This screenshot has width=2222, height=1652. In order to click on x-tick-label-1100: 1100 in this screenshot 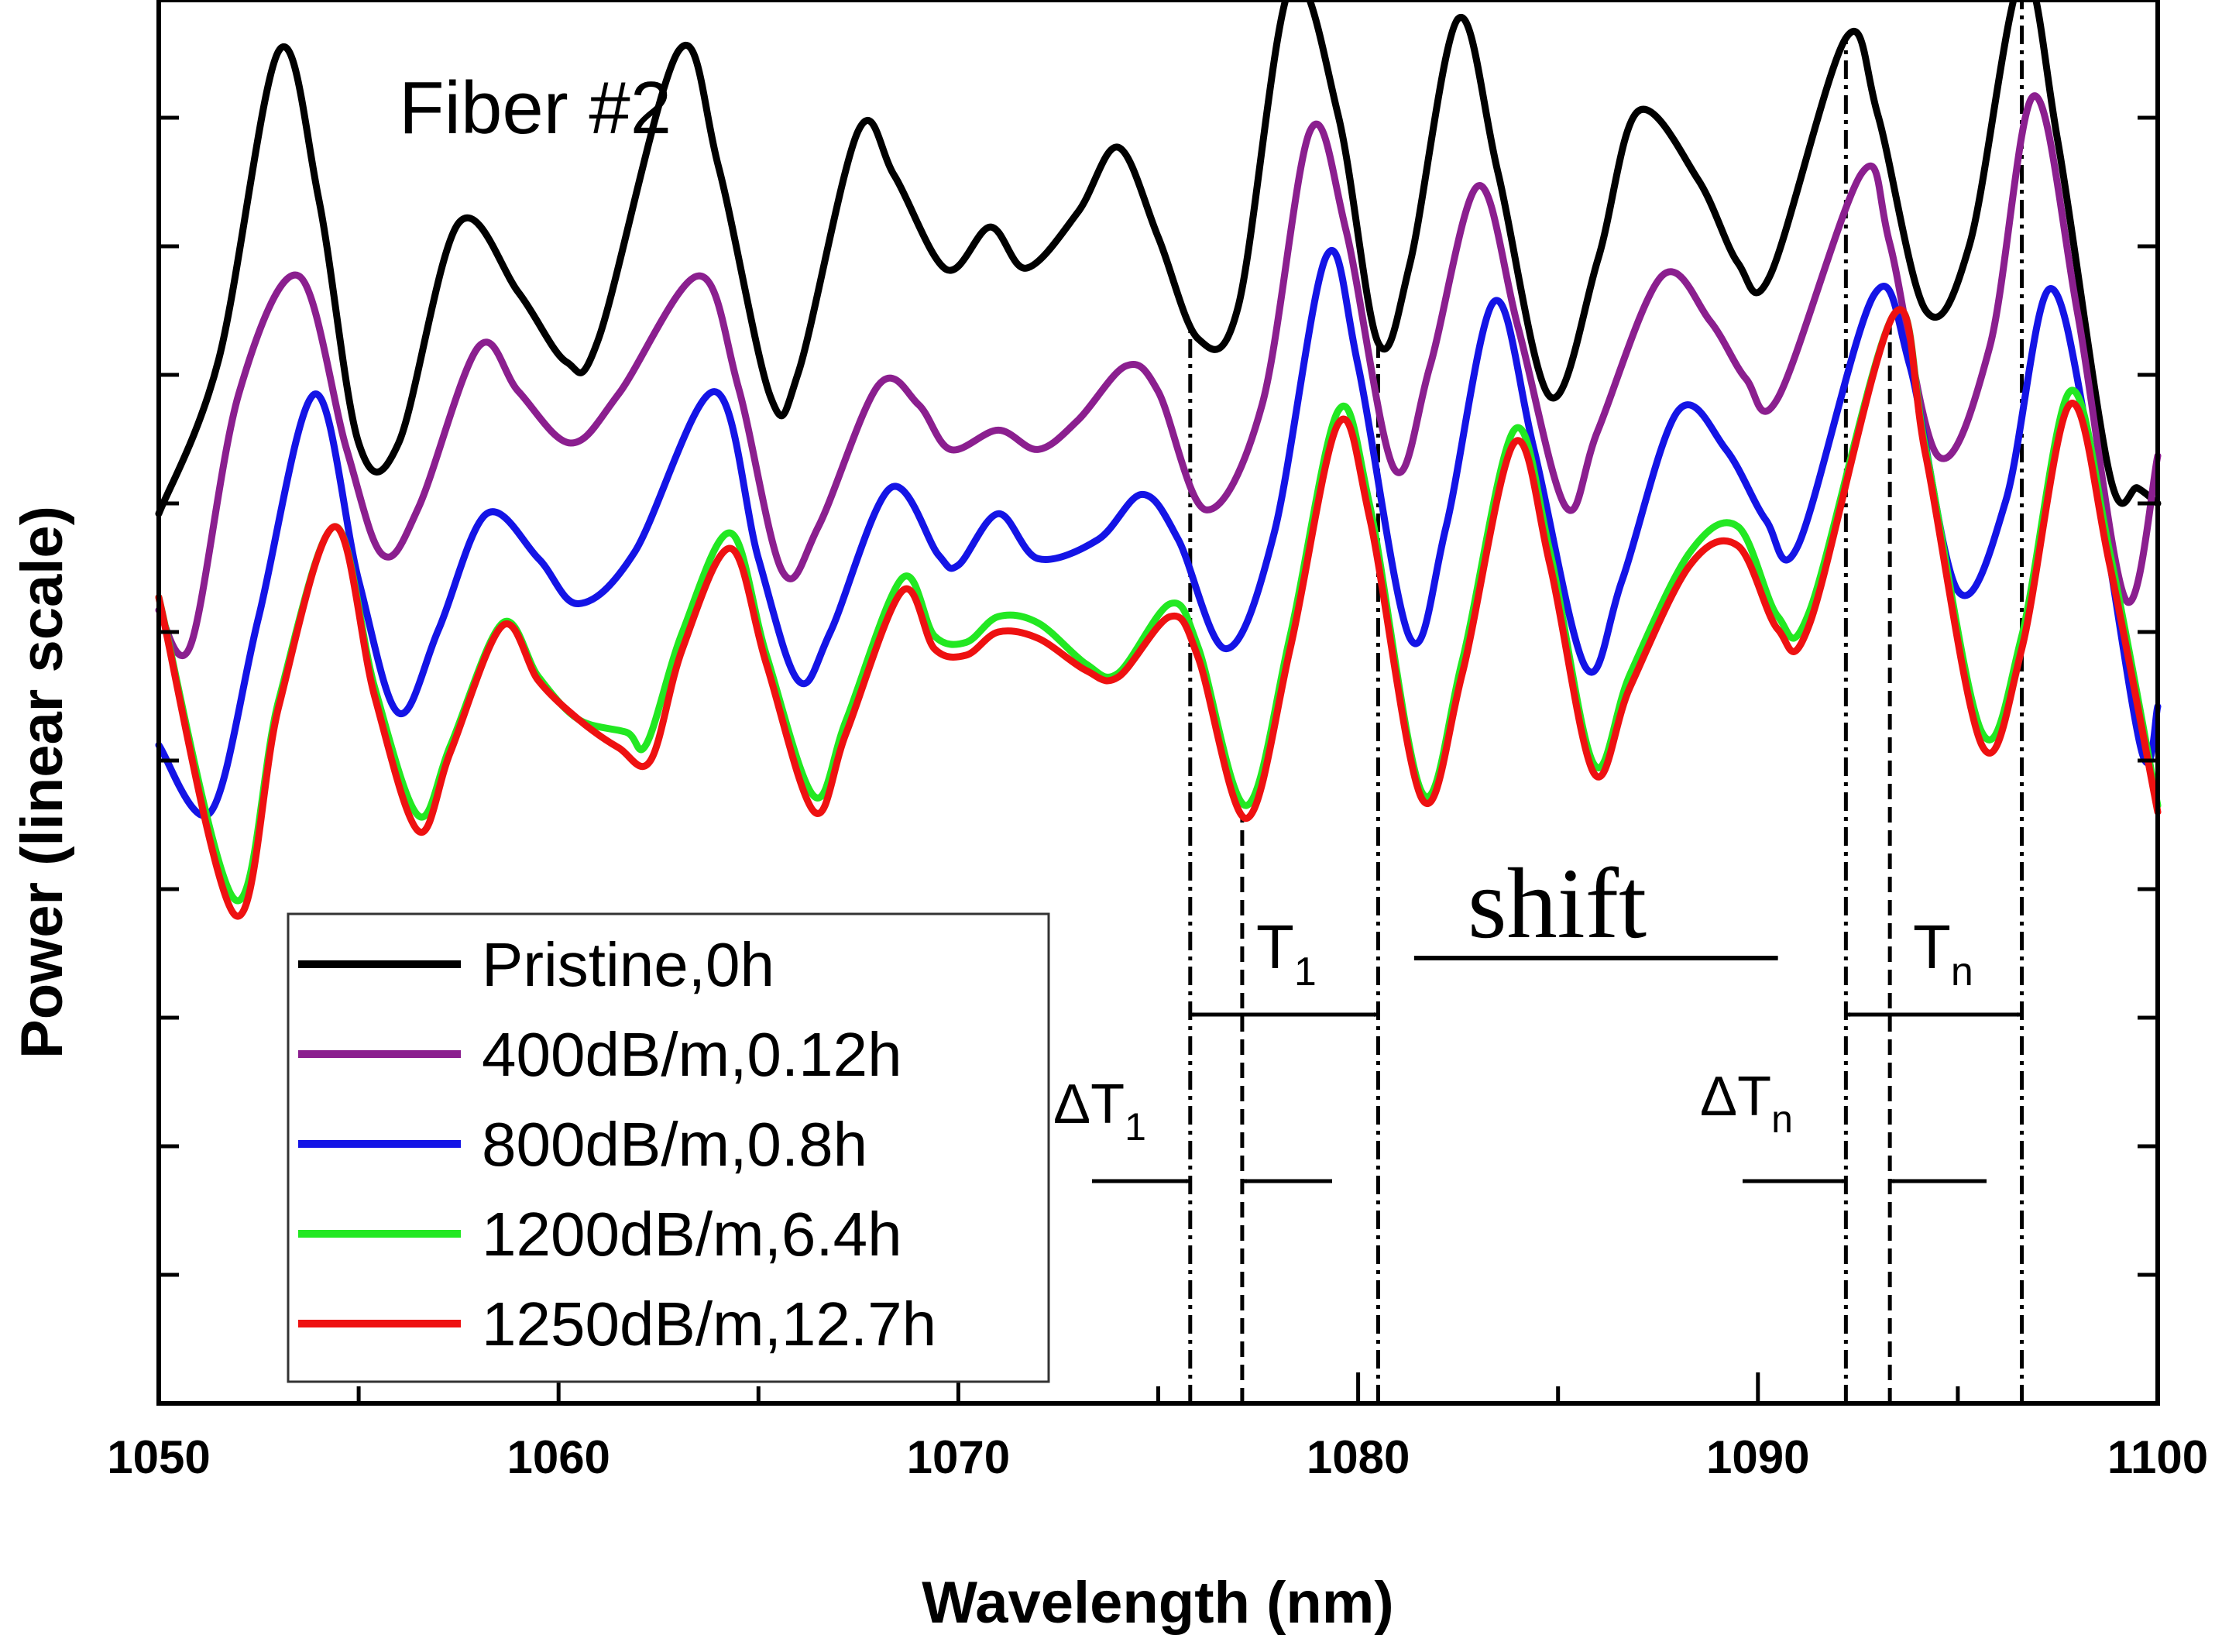, I will do `click(2157, 1457)`.